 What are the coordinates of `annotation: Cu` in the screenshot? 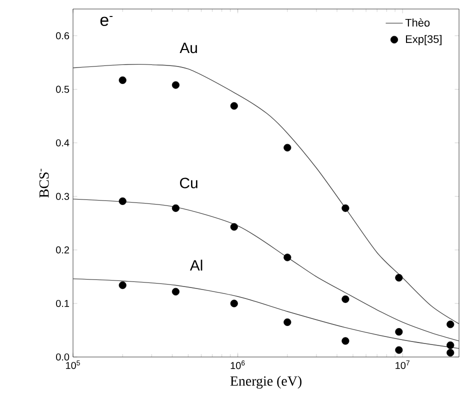 It's located at (189, 183).